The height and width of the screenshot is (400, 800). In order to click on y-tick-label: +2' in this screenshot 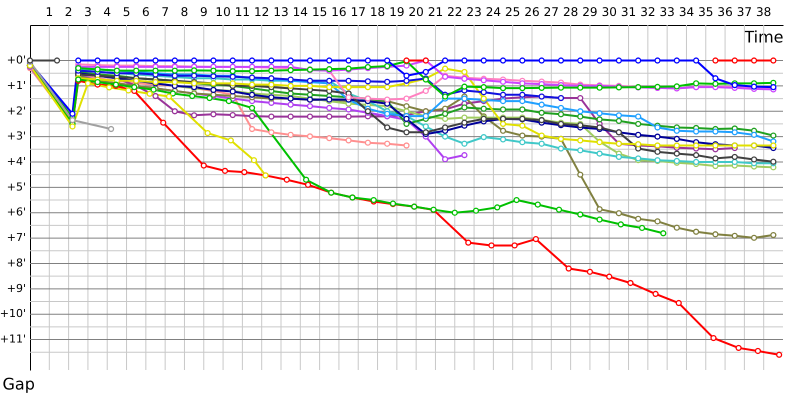, I will do `click(16, 111)`.